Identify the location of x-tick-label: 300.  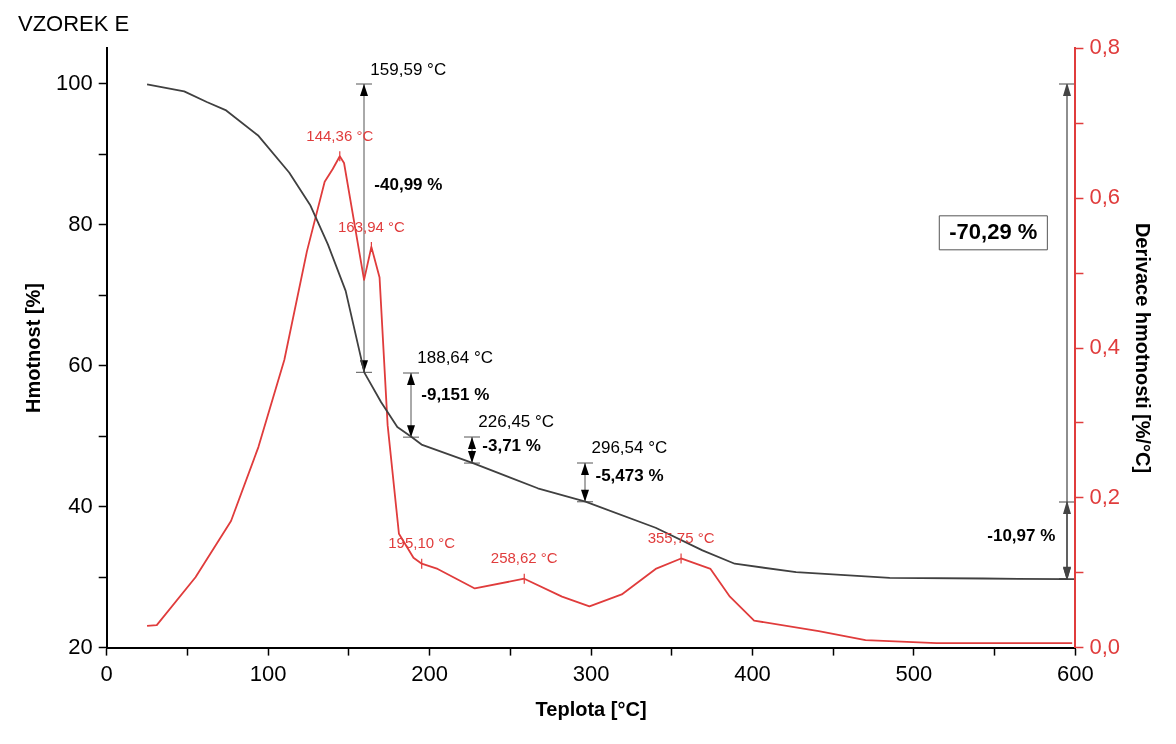
(591, 673).